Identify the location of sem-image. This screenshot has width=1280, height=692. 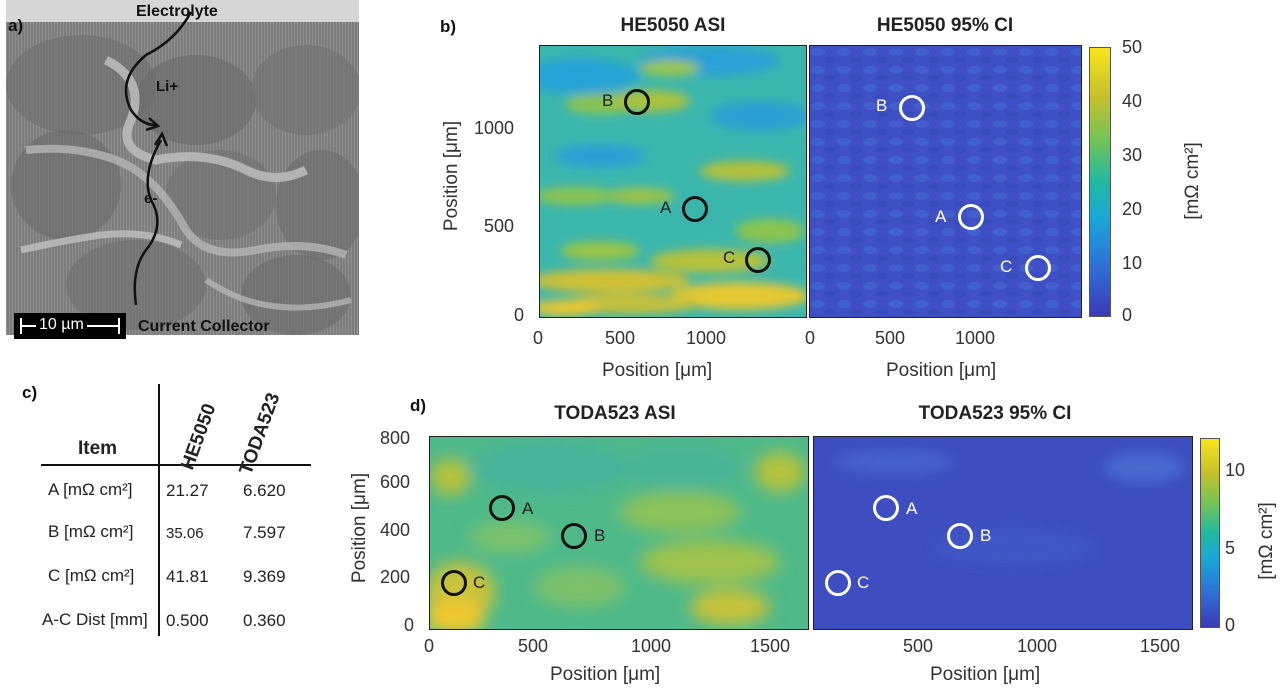
(182, 175).